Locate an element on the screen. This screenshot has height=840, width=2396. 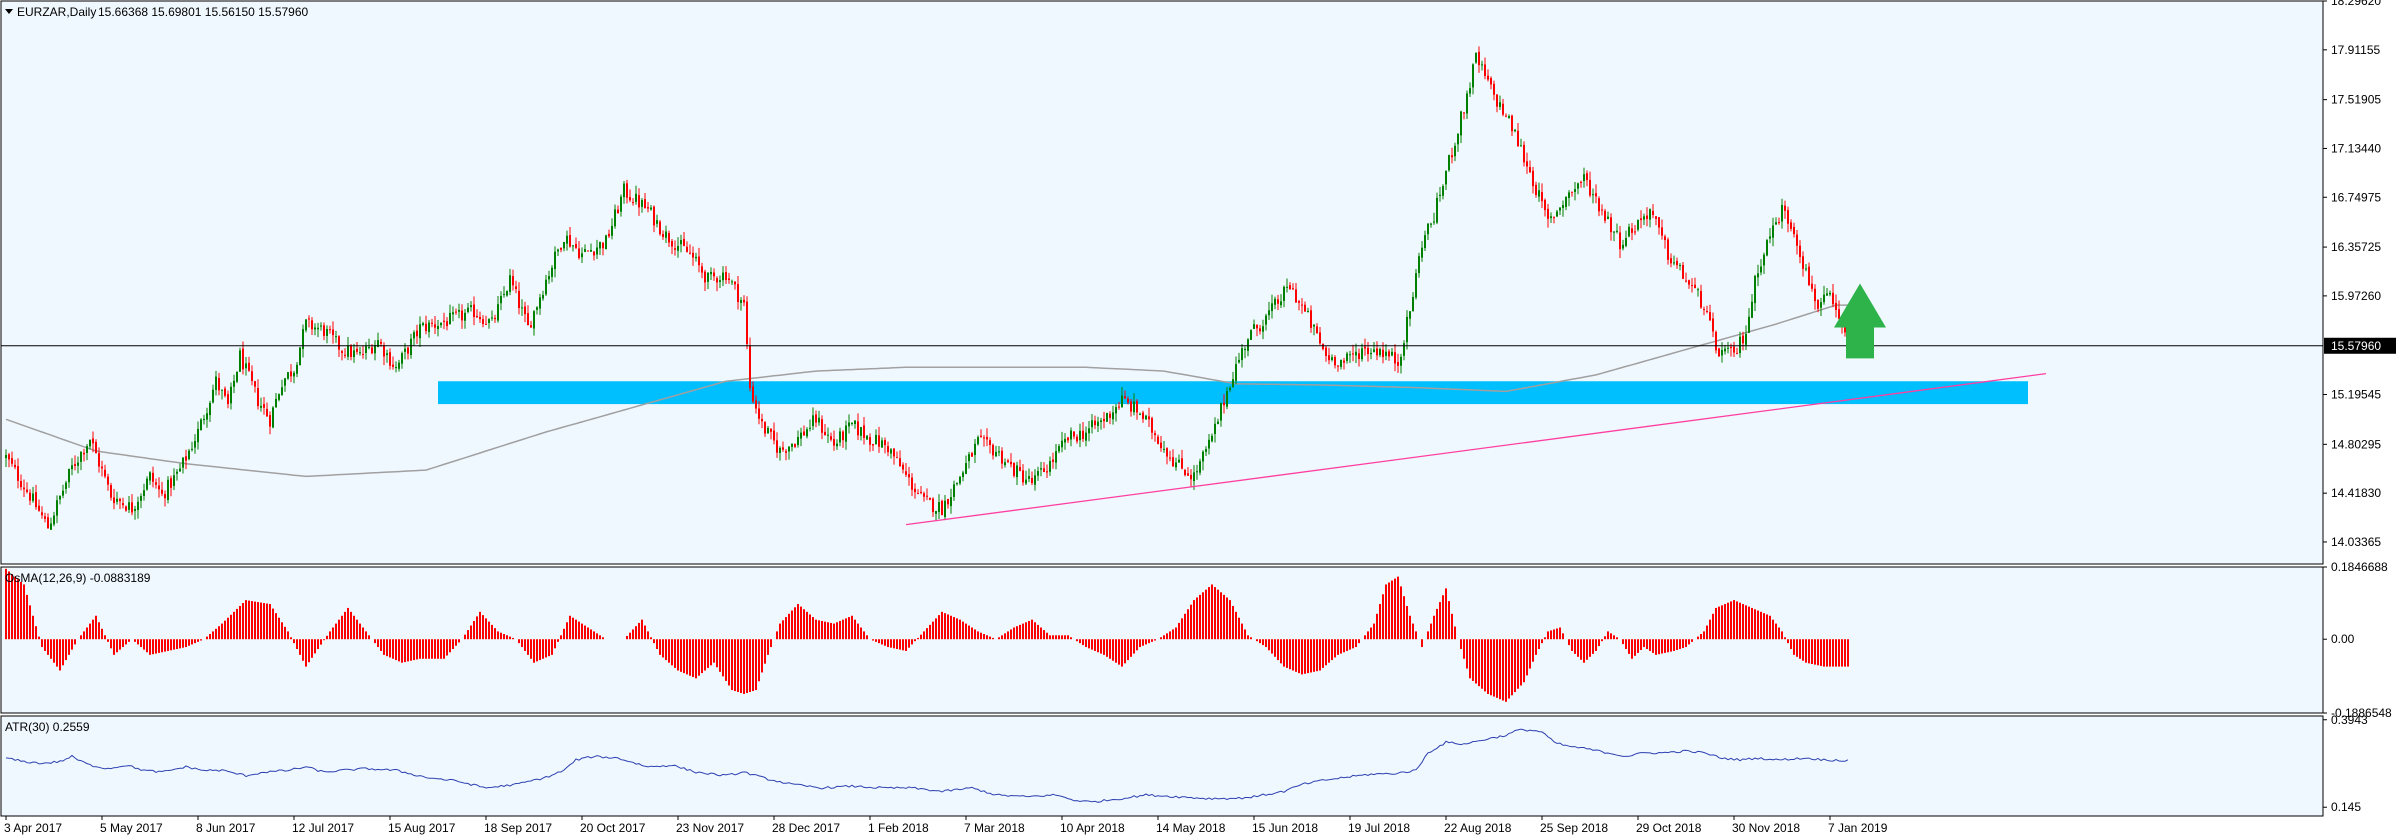
price-tick-label: 16.35725 is located at coordinates (2356, 247).